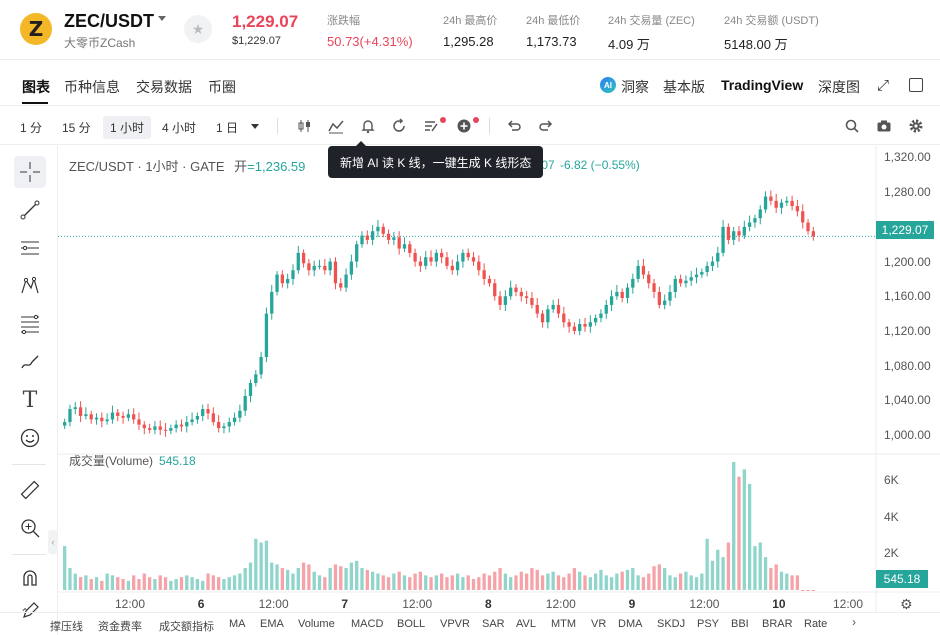  I want to click on indicator-sar: SAR, so click(493, 624).